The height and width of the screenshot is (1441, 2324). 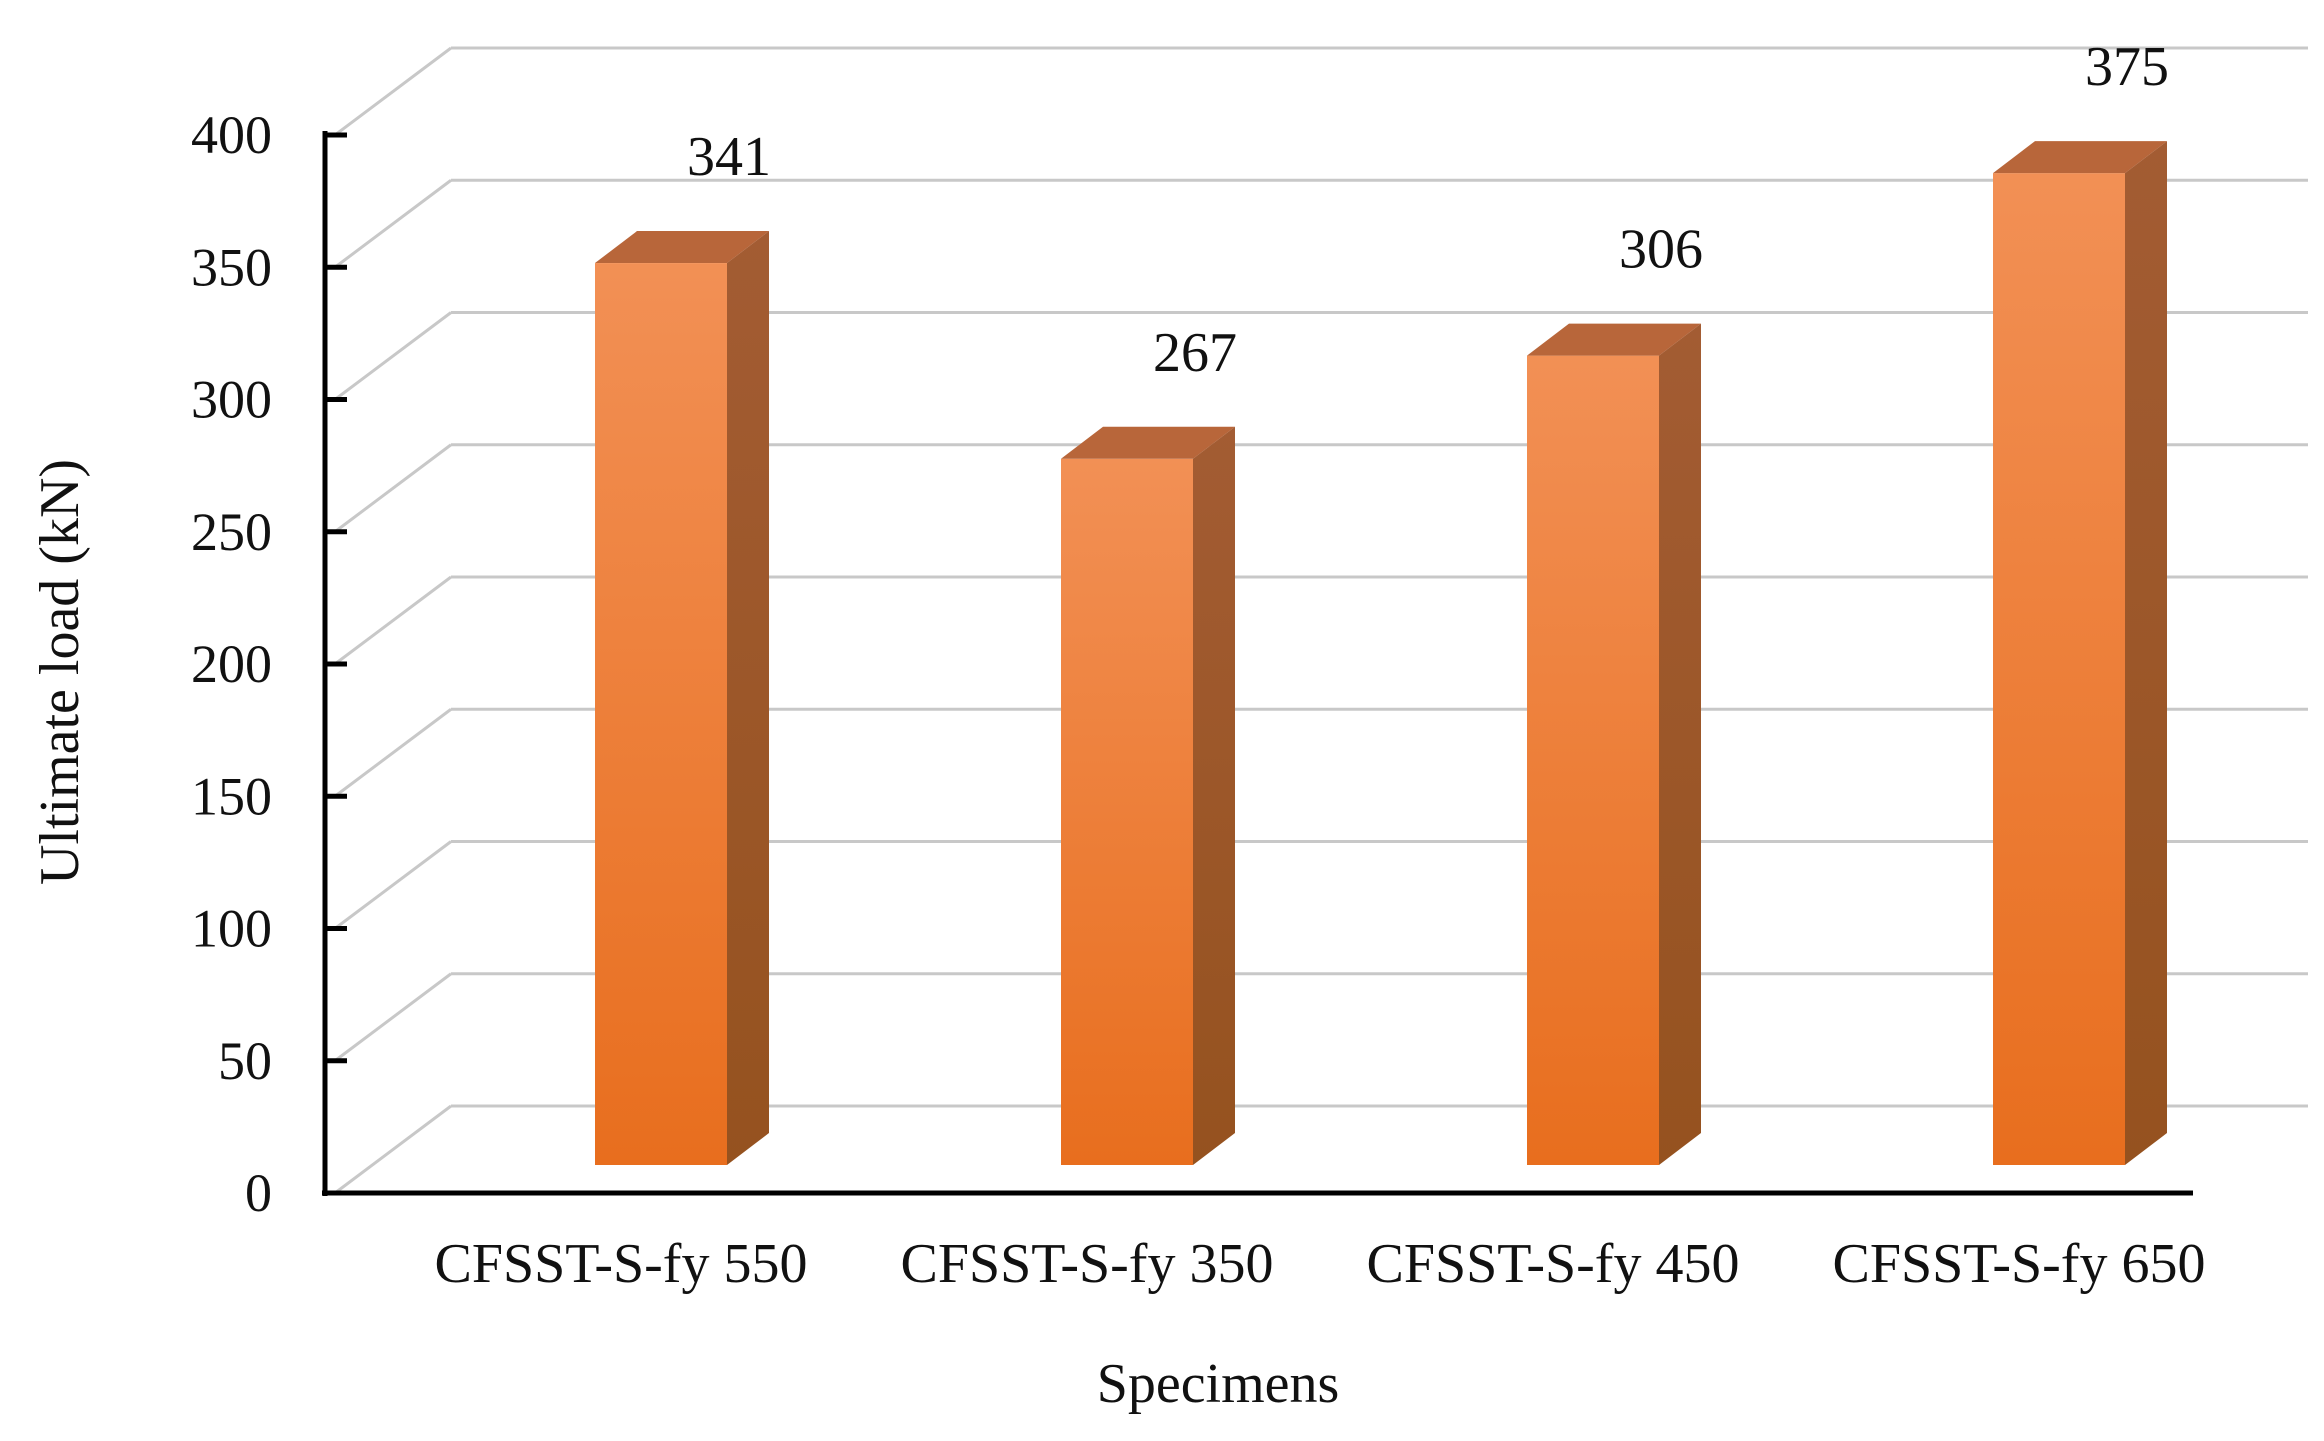 What do you see at coordinates (231, 267) in the screenshot?
I see `y-tick-label: 350` at bounding box center [231, 267].